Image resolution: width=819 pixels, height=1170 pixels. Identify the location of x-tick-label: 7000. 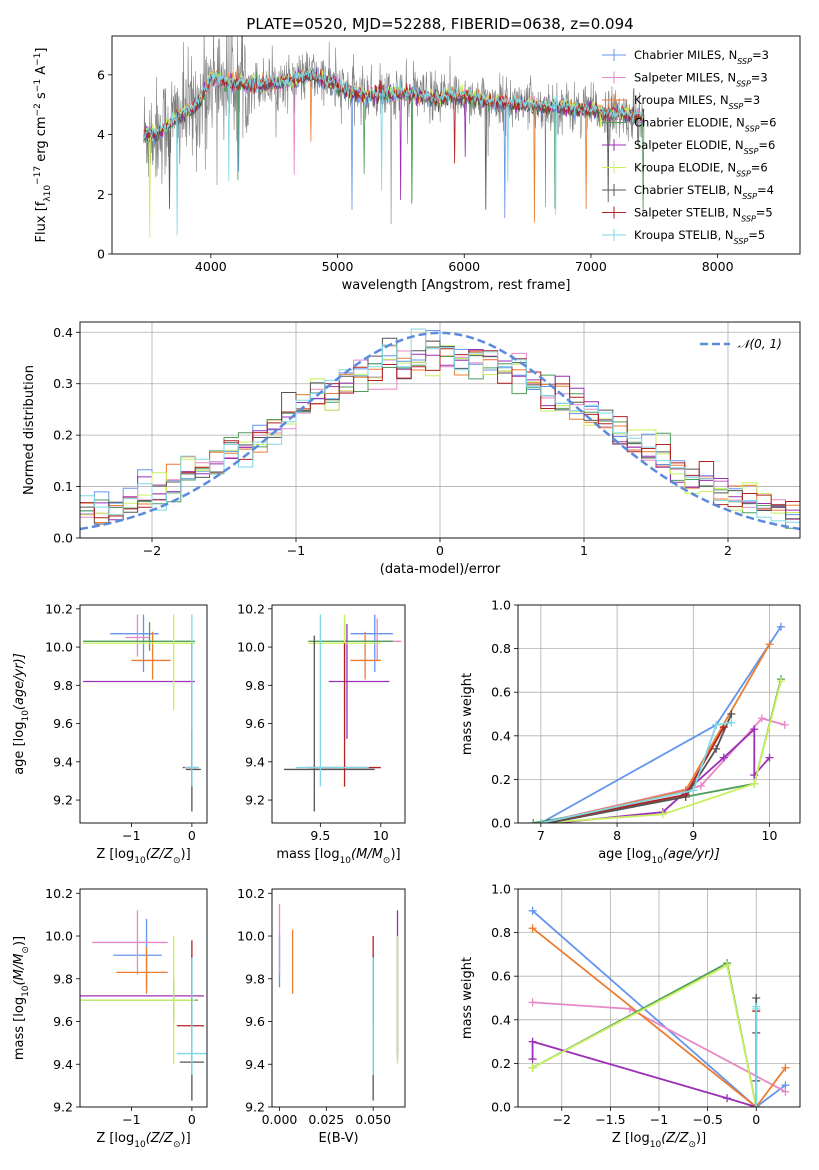
(591, 266).